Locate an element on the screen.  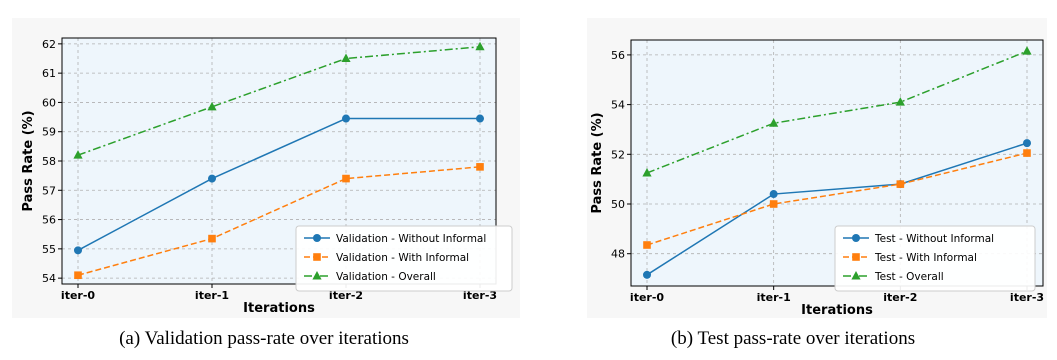
y-tick-label: 57 is located at coordinates (49, 190).